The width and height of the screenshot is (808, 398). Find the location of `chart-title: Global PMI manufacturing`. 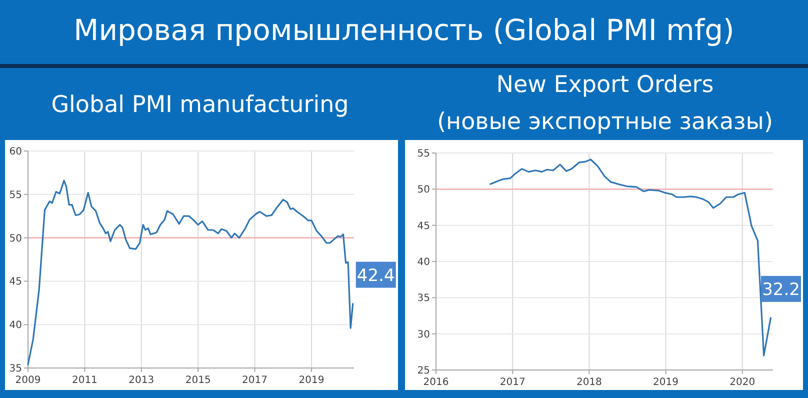

chart-title: Global PMI manufacturing is located at coordinates (200, 105).